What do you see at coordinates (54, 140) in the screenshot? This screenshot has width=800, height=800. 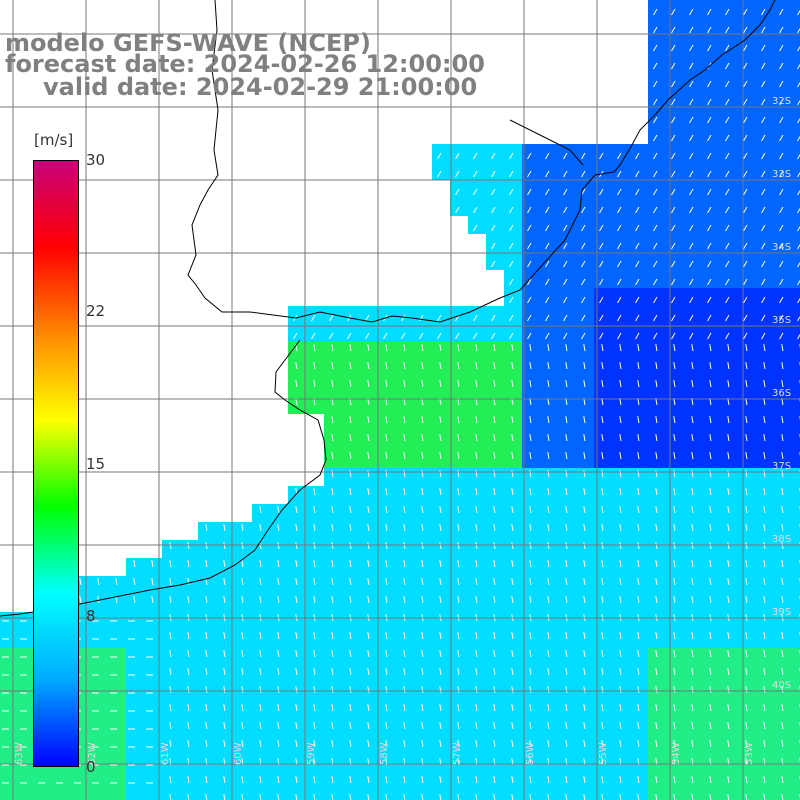 I see `colorbar-units: [m/s]` at bounding box center [54, 140].